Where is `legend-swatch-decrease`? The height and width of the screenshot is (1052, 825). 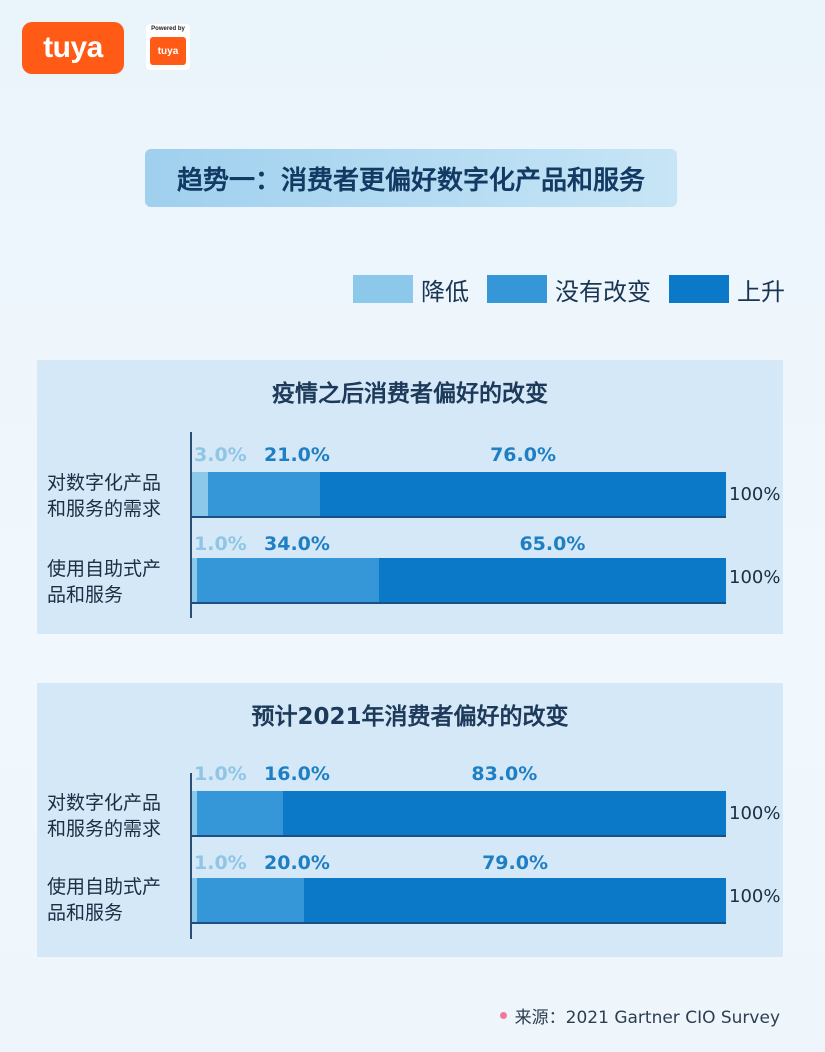 legend-swatch-decrease is located at coordinates (383, 289).